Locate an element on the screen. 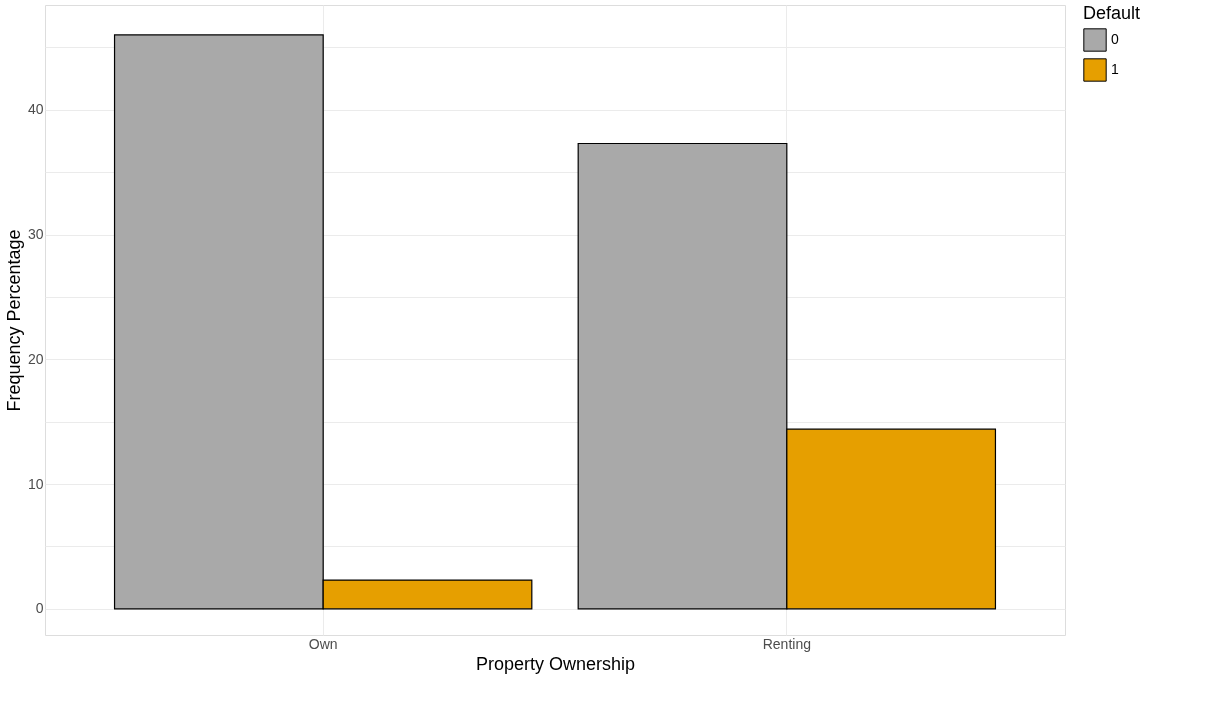  x-tick-label: Own is located at coordinates (323, 643).